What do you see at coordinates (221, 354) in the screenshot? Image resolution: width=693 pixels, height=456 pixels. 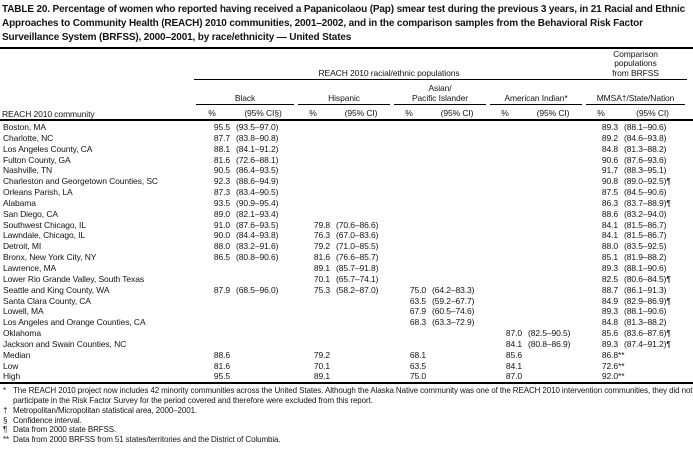 I see `b-pct-cell: 88.6` at bounding box center [221, 354].